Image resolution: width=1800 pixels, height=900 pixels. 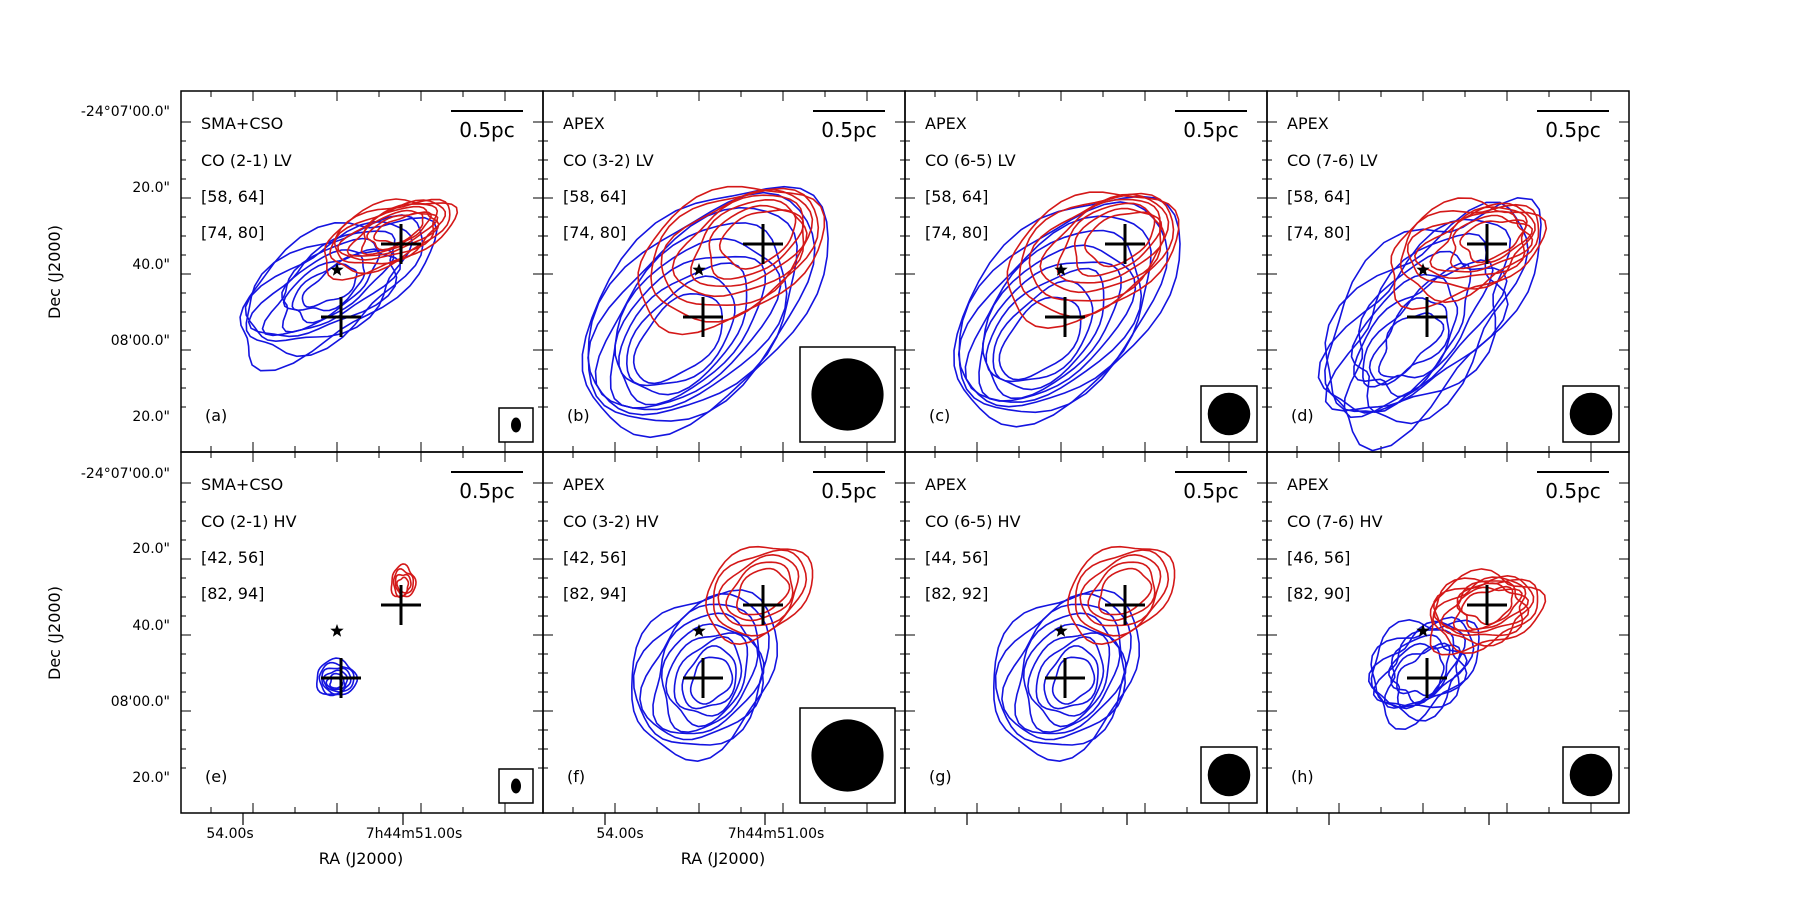 What do you see at coordinates (151, 549) in the screenshot?
I see `dec-tick-label-row2-2: 20.0"` at bounding box center [151, 549].